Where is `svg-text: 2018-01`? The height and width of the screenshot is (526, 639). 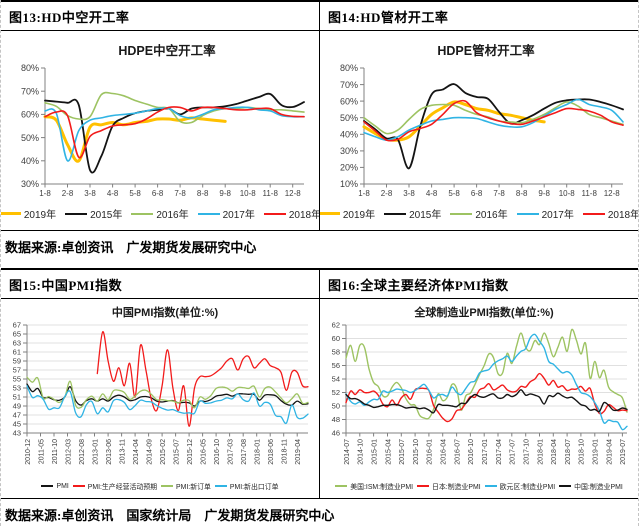 svg-text: 2018-01 is located at coordinates (258, 452).